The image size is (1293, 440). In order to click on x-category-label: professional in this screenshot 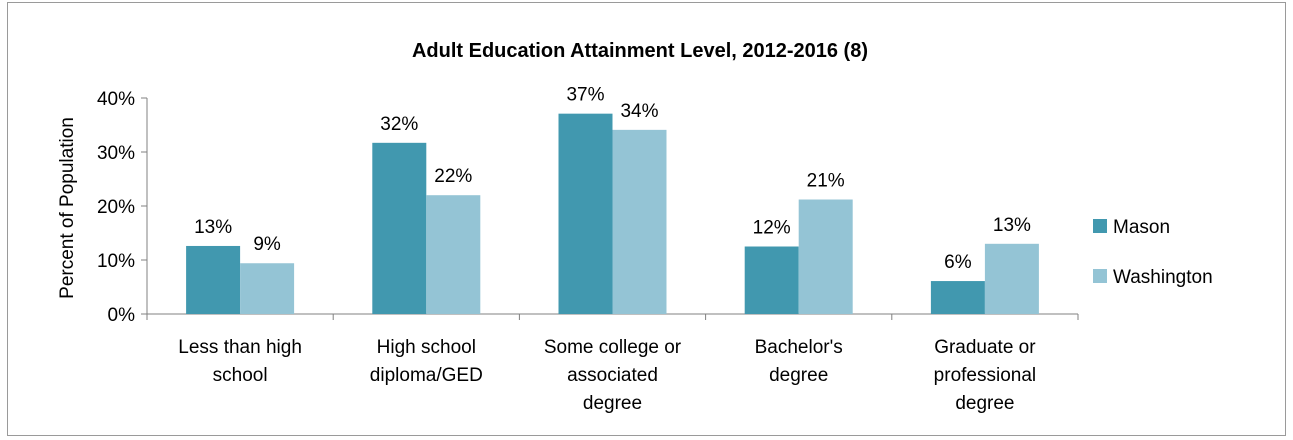, I will do `click(985, 375)`.